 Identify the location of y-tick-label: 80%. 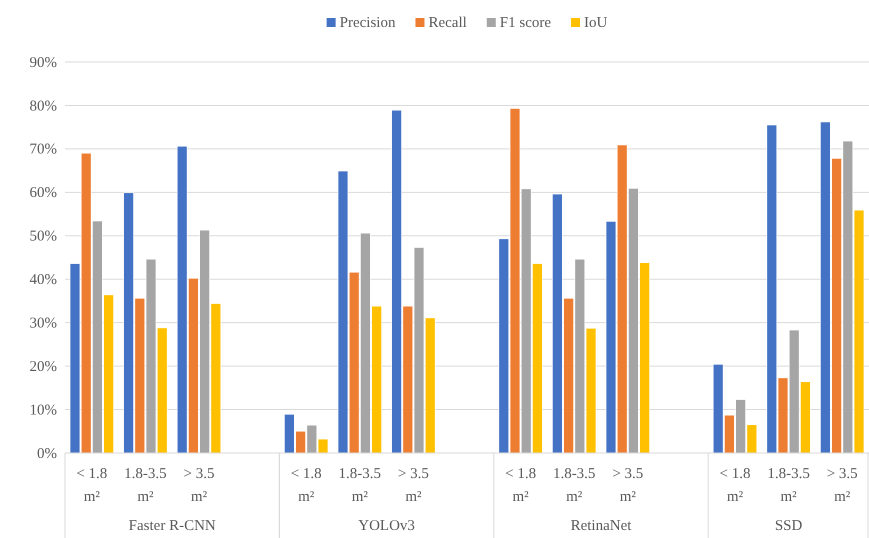
(43, 106).